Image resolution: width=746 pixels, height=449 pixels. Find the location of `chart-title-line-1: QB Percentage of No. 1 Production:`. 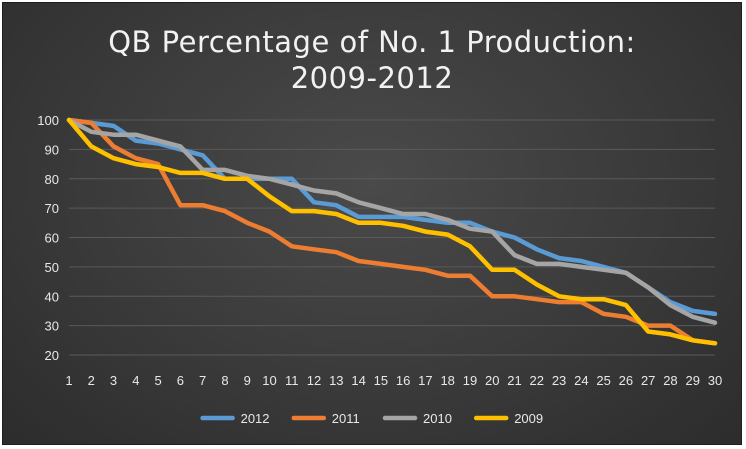

chart-title-line-1: QB Percentage of No. 1 Production: is located at coordinates (372, 42).